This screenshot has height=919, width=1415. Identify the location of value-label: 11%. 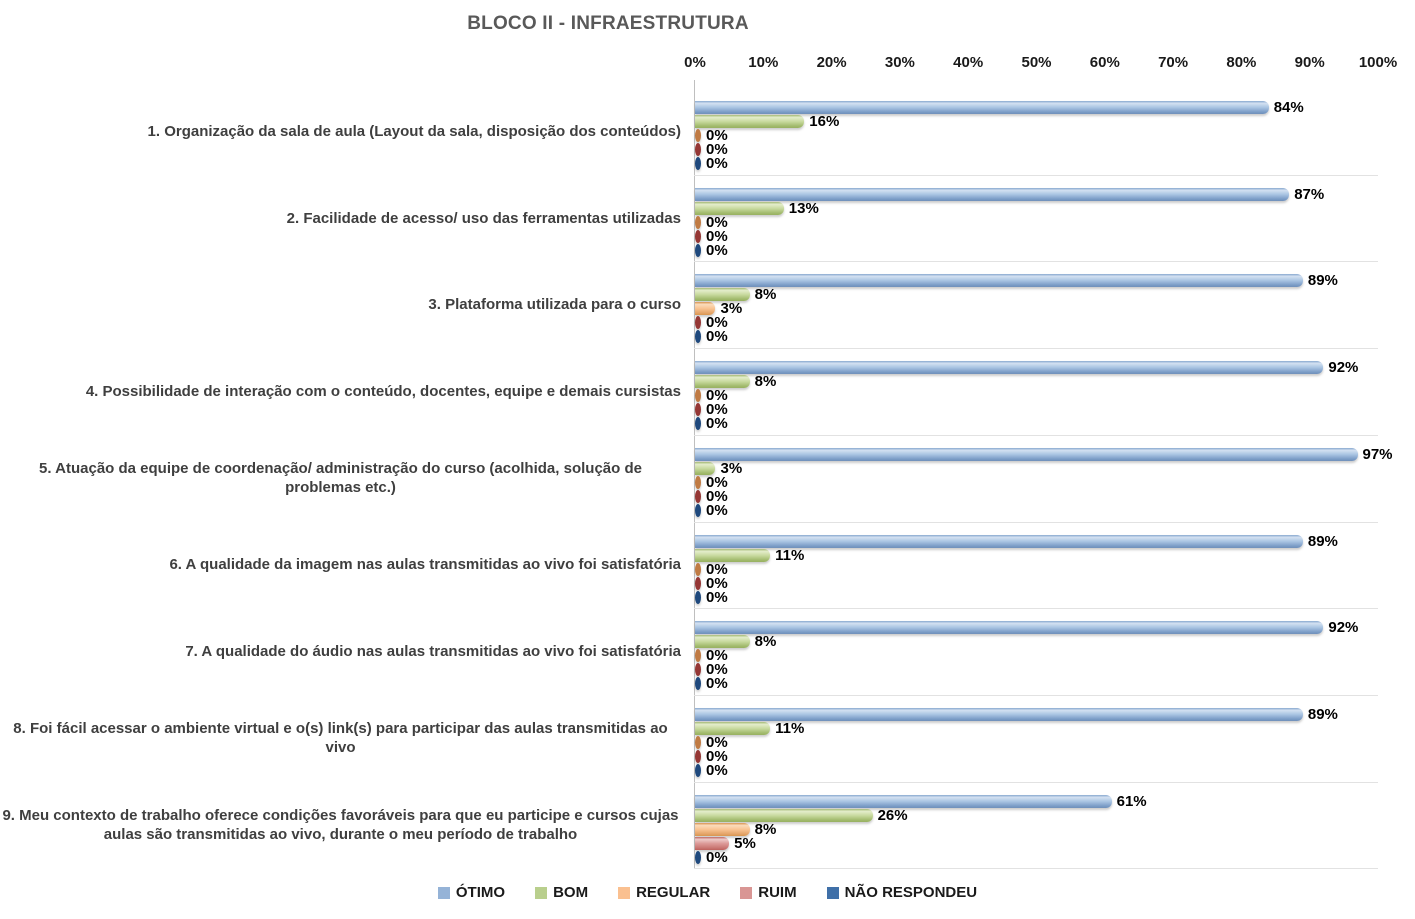
(790, 728).